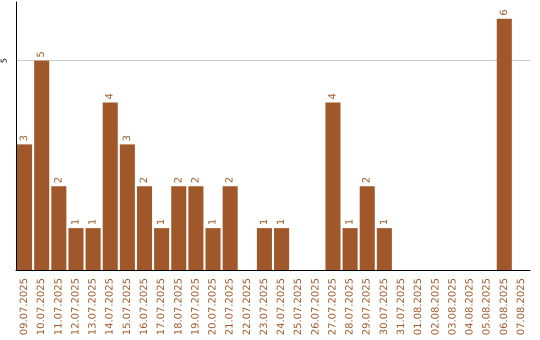 The width and height of the screenshot is (540, 340). Describe the element at coordinates (487, 307) in the screenshot. I see `x-tick-label: 05.08.2025` at that location.